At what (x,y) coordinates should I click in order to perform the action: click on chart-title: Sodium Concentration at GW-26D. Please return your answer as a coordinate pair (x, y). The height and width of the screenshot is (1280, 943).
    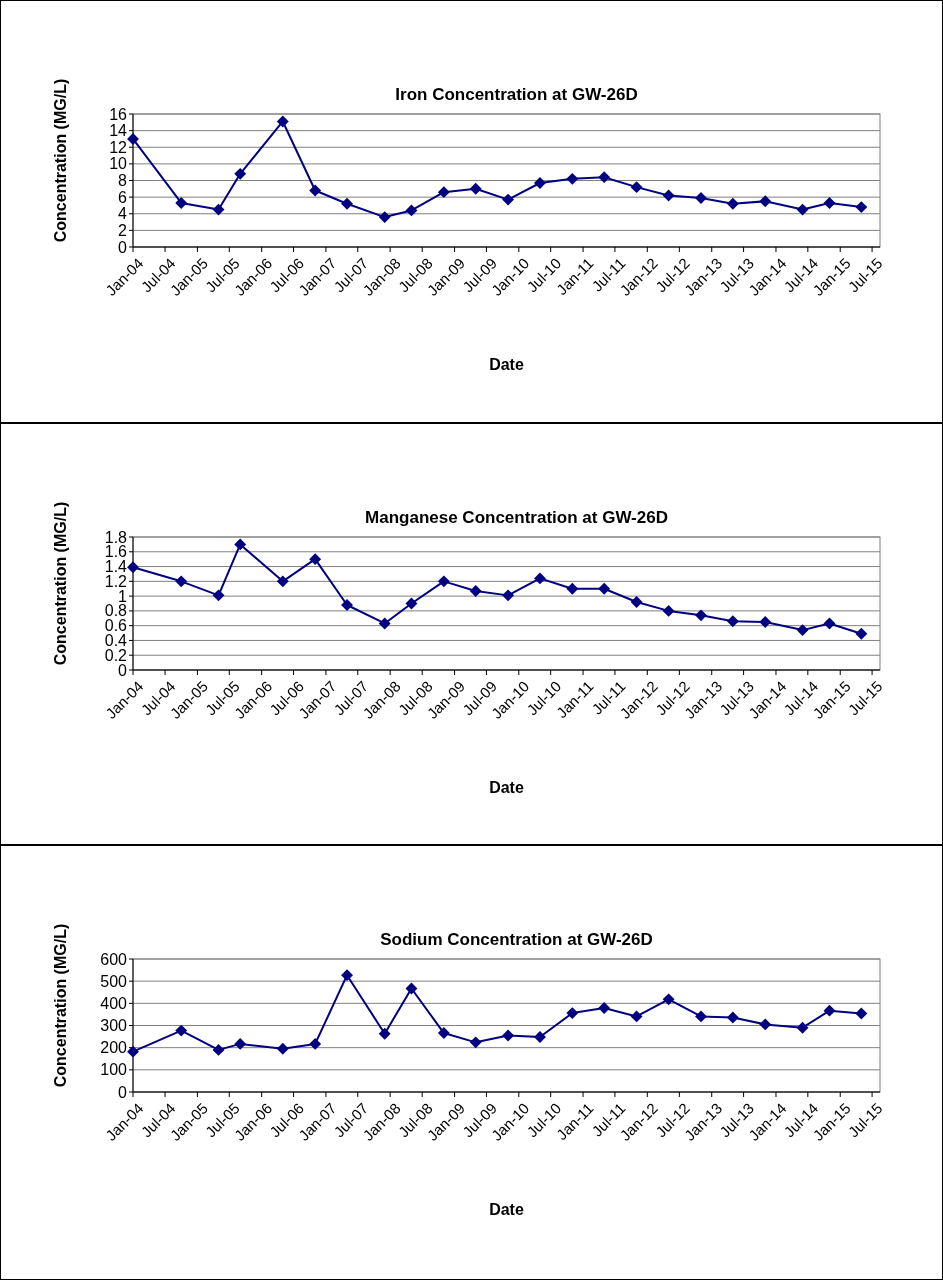
    Looking at the image, I should click on (516, 939).